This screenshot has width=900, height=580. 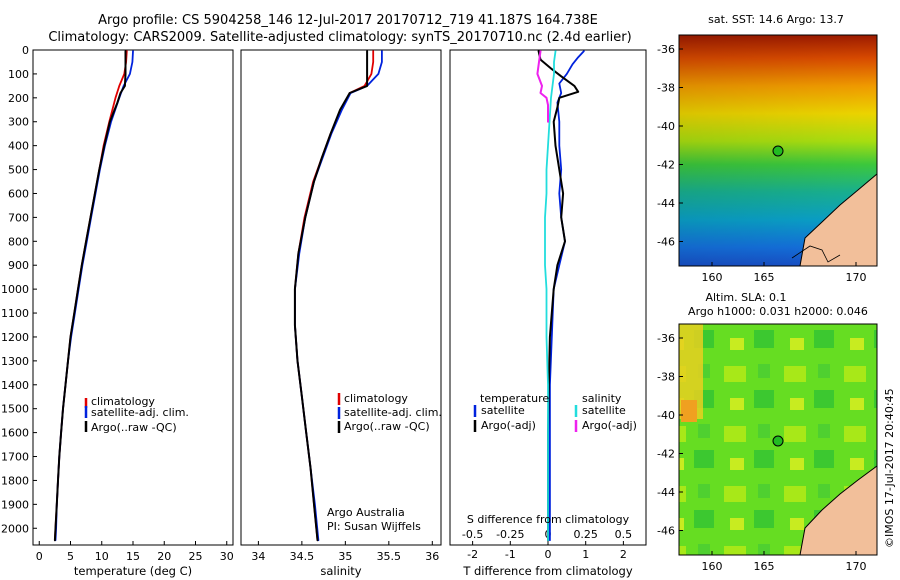 I want to click on sst-map-frame, so click(x=778, y=150).